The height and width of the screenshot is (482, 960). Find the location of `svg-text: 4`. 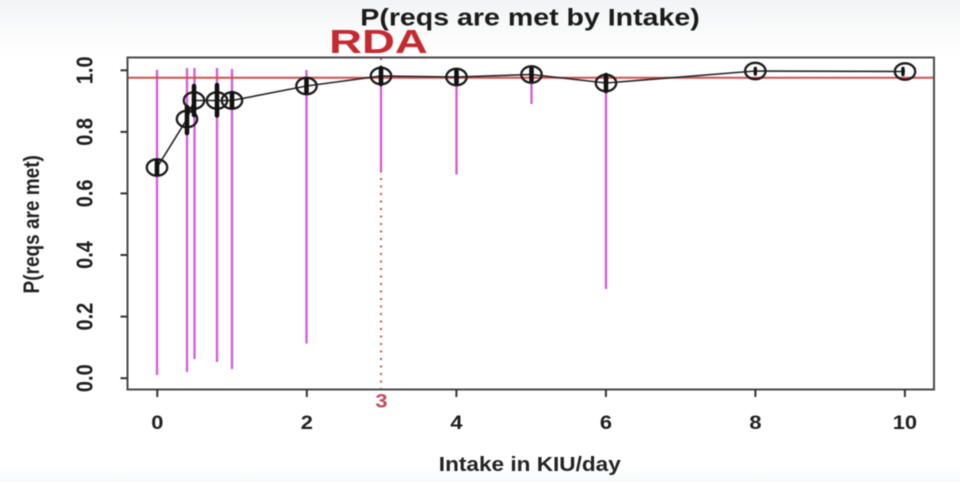

svg-text: 4 is located at coordinates (456, 422).